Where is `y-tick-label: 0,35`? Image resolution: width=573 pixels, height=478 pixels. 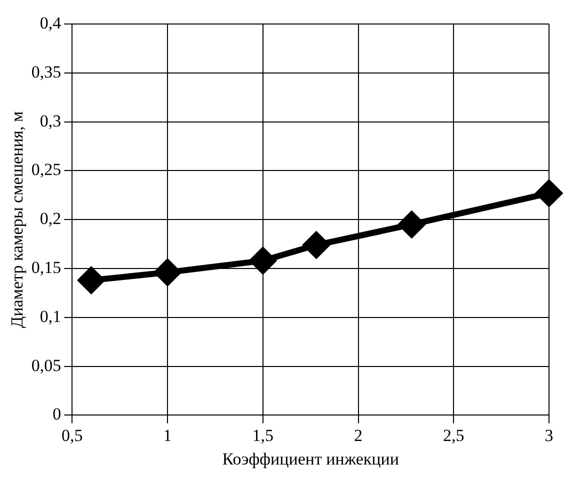 y-tick-label: 0,35 is located at coordinates (46, 72).